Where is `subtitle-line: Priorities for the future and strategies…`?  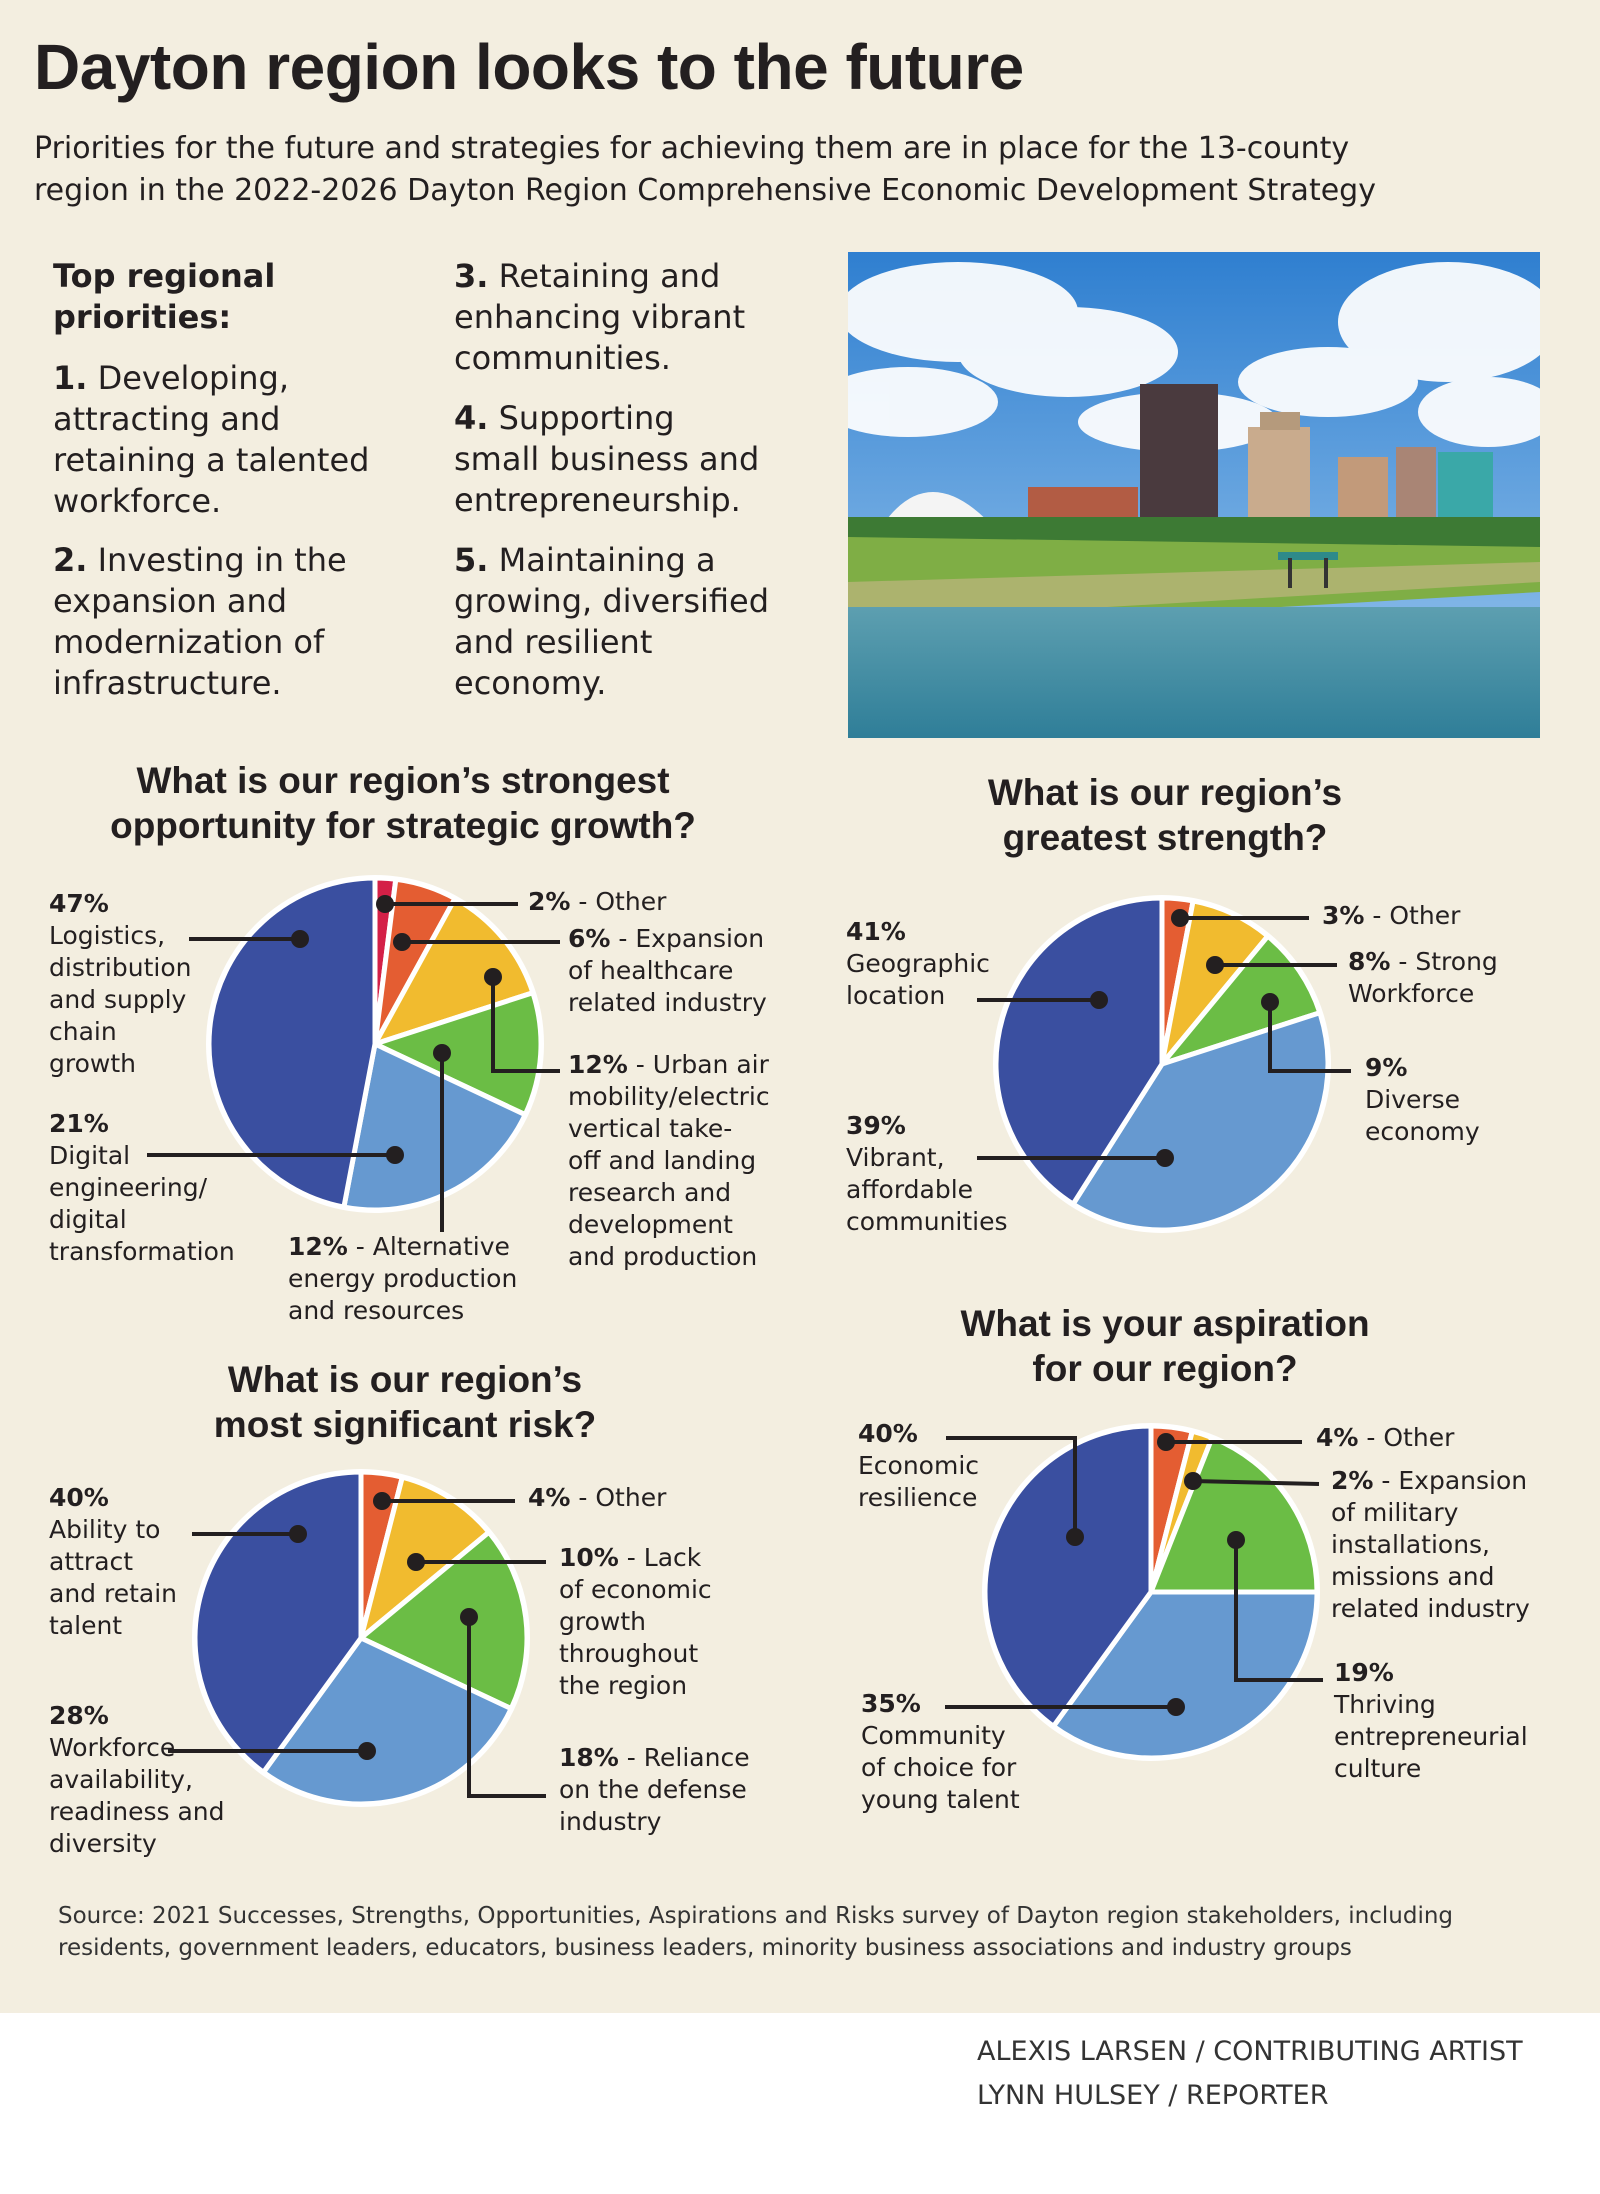
subtitle-line: Priorities for the future and strategies… is located at coordinates (692, 148).